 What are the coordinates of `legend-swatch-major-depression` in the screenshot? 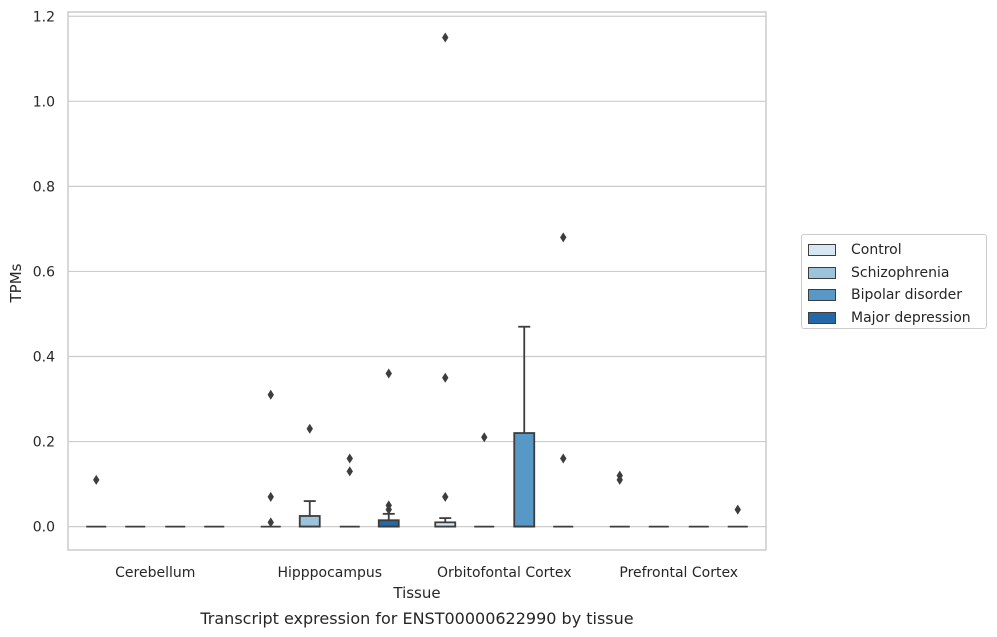 It's located at (822, 317).